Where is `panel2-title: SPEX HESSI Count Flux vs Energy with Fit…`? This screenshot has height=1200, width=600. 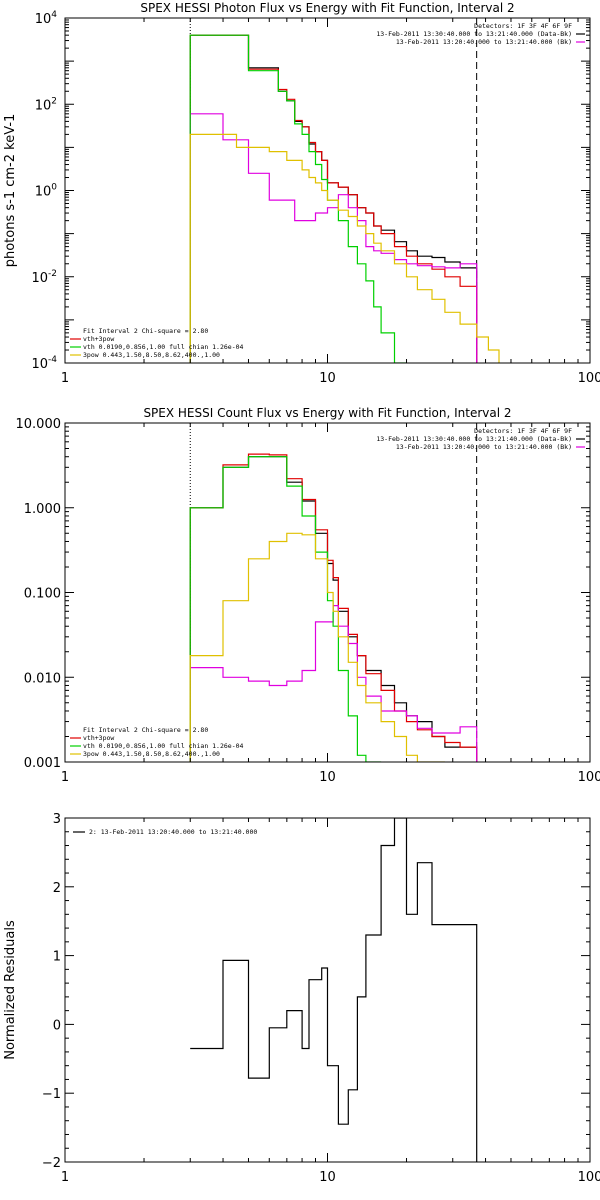 panel2-title: SPEX HESSI Count Flux vs Energy with Fit… is located at coordinates (327, 413).